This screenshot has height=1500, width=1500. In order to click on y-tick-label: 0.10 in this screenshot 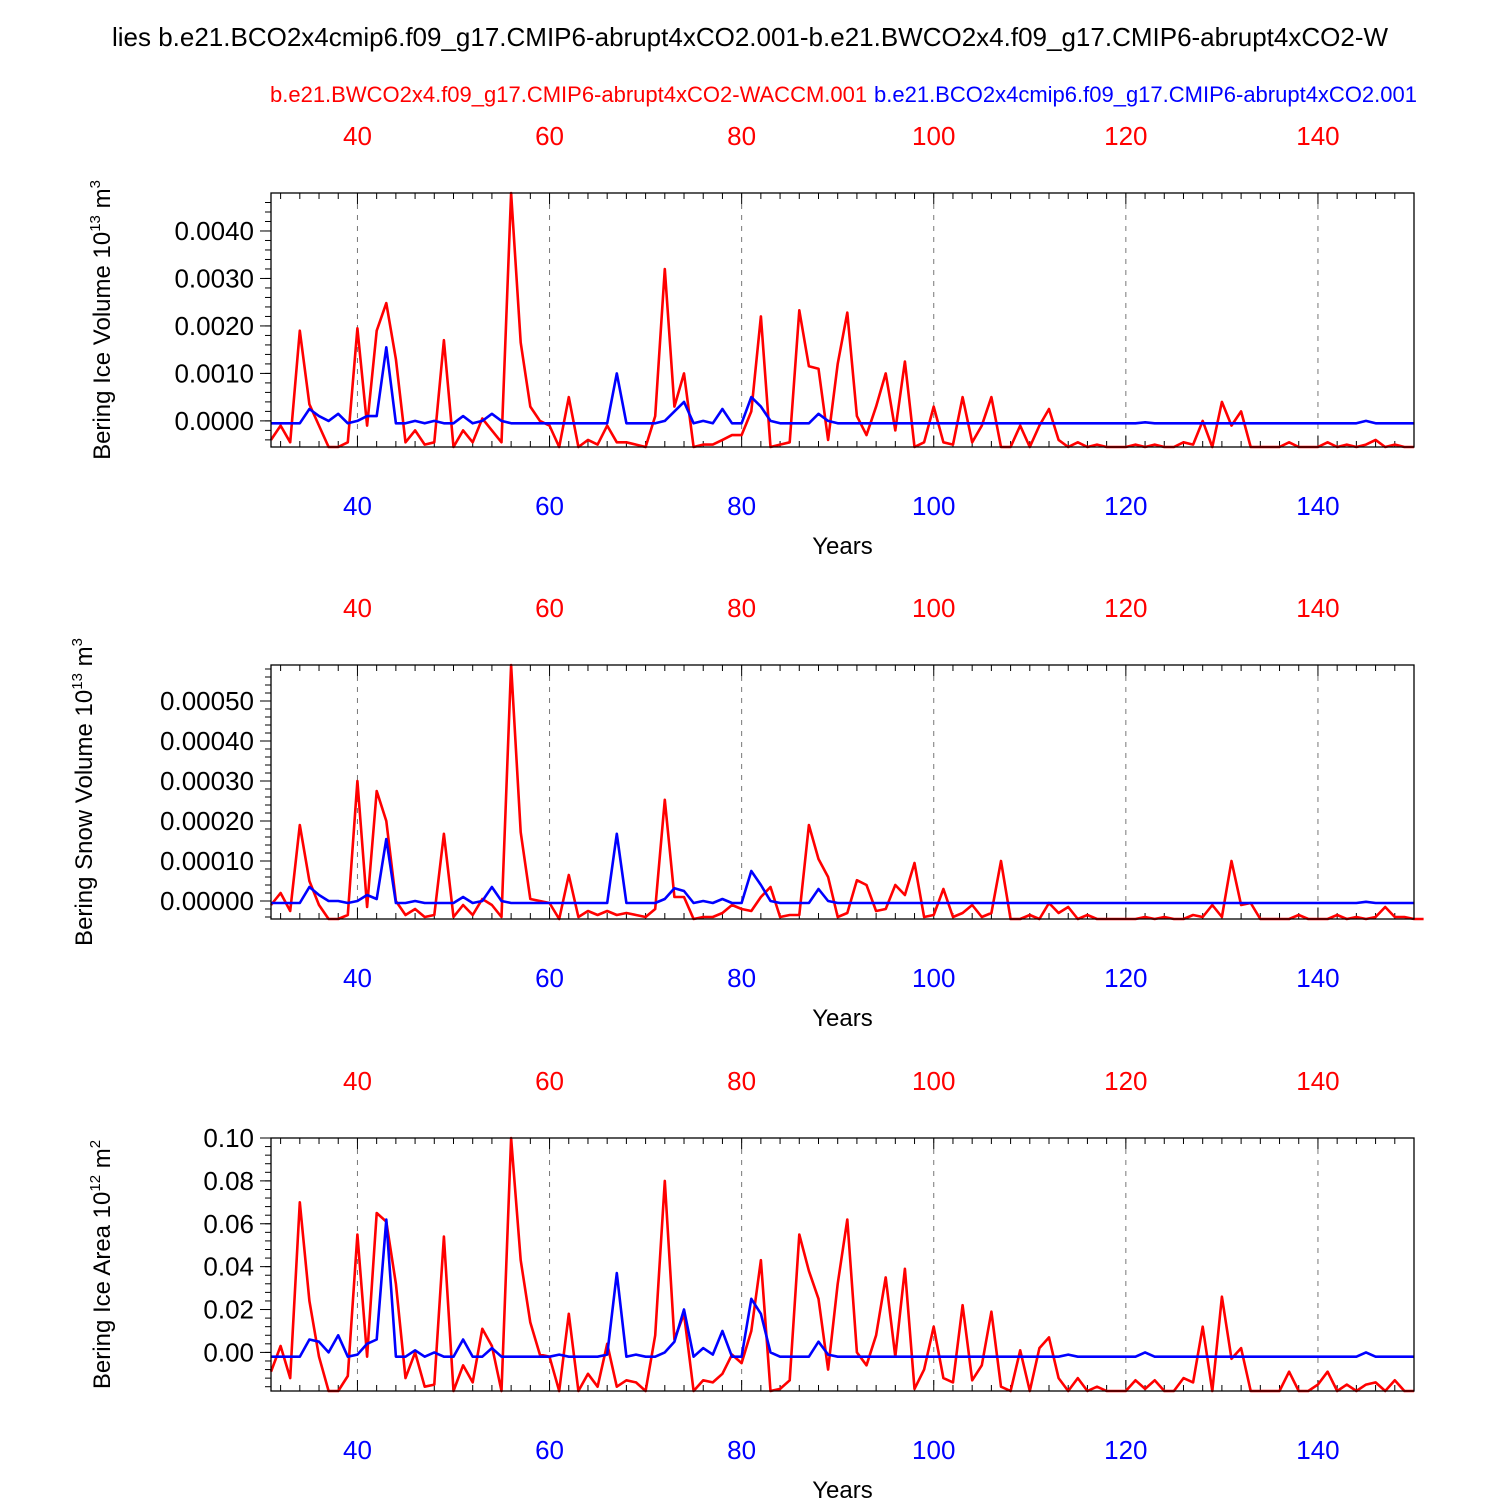, I will do `click(228, 1138)`.